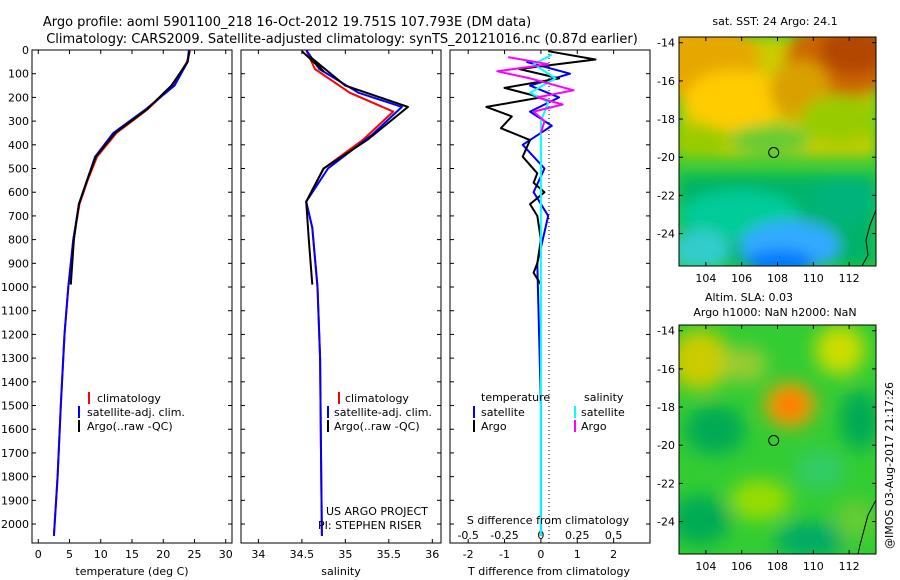 The width and height of the screenshot is (900, 580). I want to click on x-tick-label: 34.5, so click(302, 554).